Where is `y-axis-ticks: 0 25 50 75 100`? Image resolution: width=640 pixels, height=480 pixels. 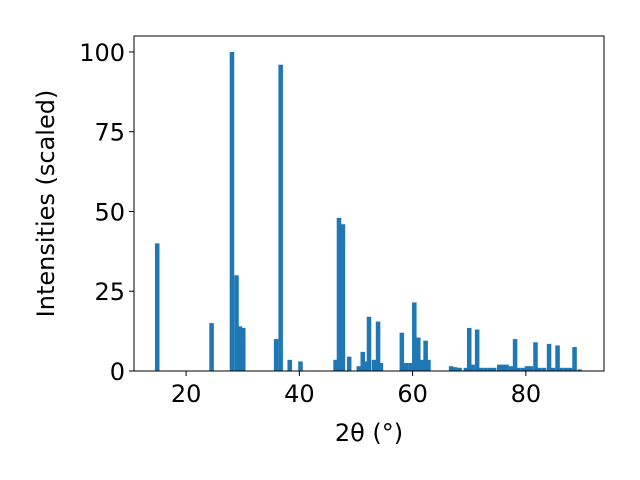
y-axis-ticks: 0 25 50 75 100 is located at coordinates (106, 212).